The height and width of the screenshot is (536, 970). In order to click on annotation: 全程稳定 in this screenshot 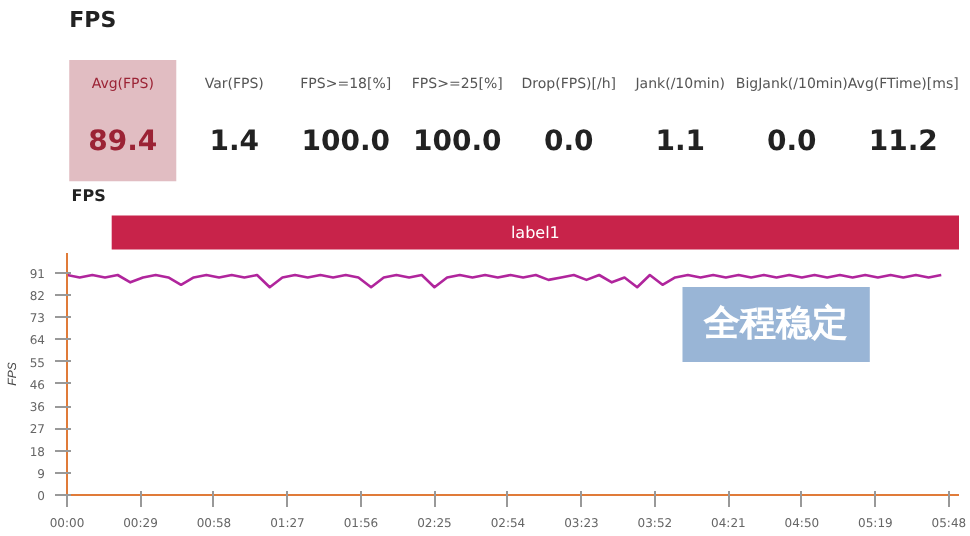, I will do `click(775, 324)`.